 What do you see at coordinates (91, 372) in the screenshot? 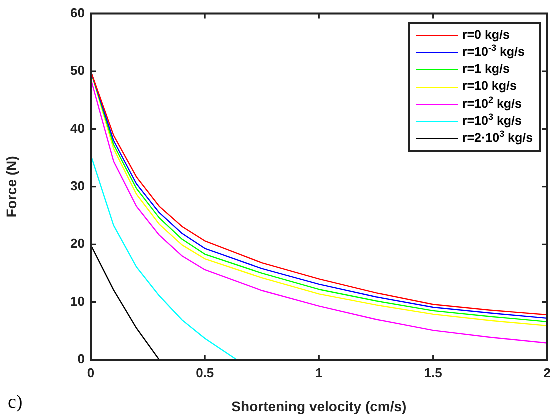
I see `x-tick-label: 0` at bounding box center [91, 372].